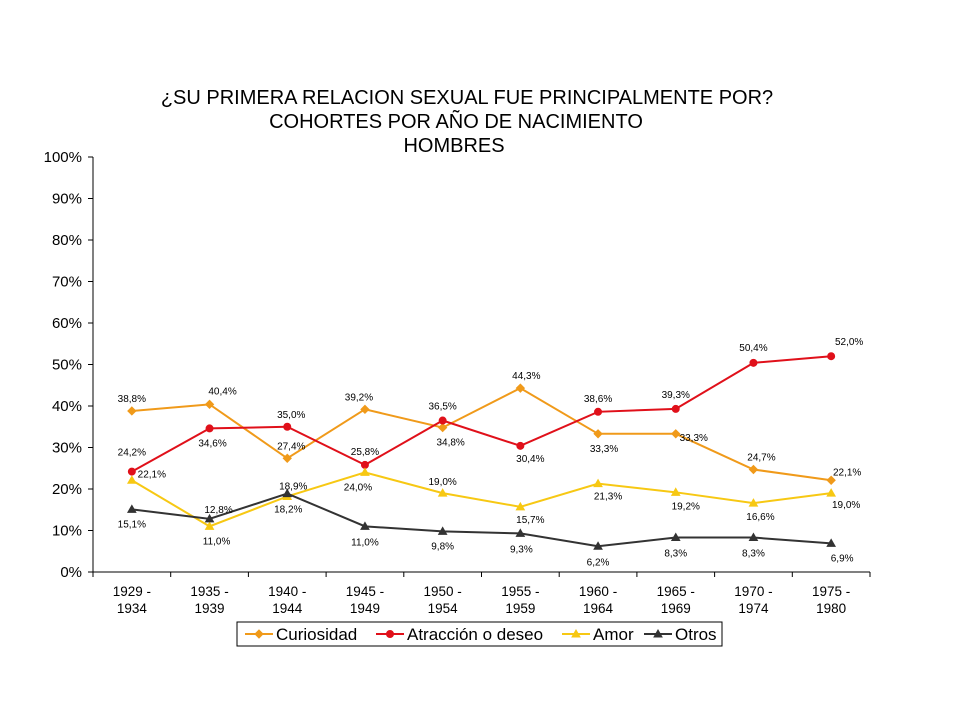 The image size is (960, 720). I want to click on y-tick-label: 40%, so click(67, 406).